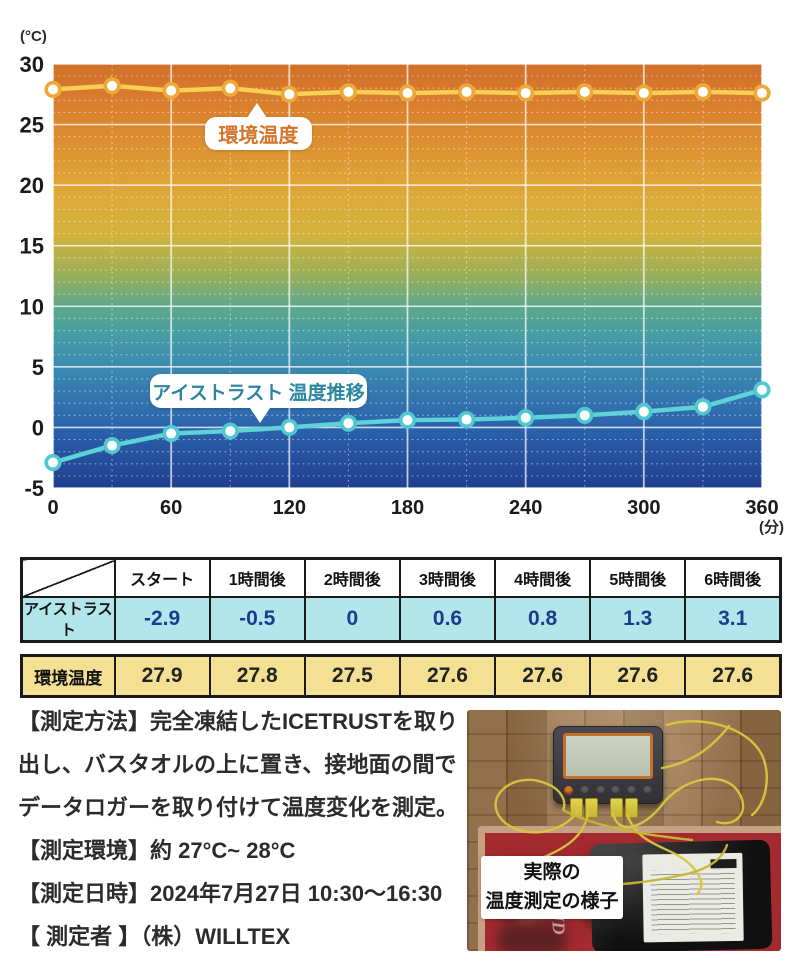 This screenshot has height=962, width=800. I want to click on data-logger-buttons, so click(608, 790).